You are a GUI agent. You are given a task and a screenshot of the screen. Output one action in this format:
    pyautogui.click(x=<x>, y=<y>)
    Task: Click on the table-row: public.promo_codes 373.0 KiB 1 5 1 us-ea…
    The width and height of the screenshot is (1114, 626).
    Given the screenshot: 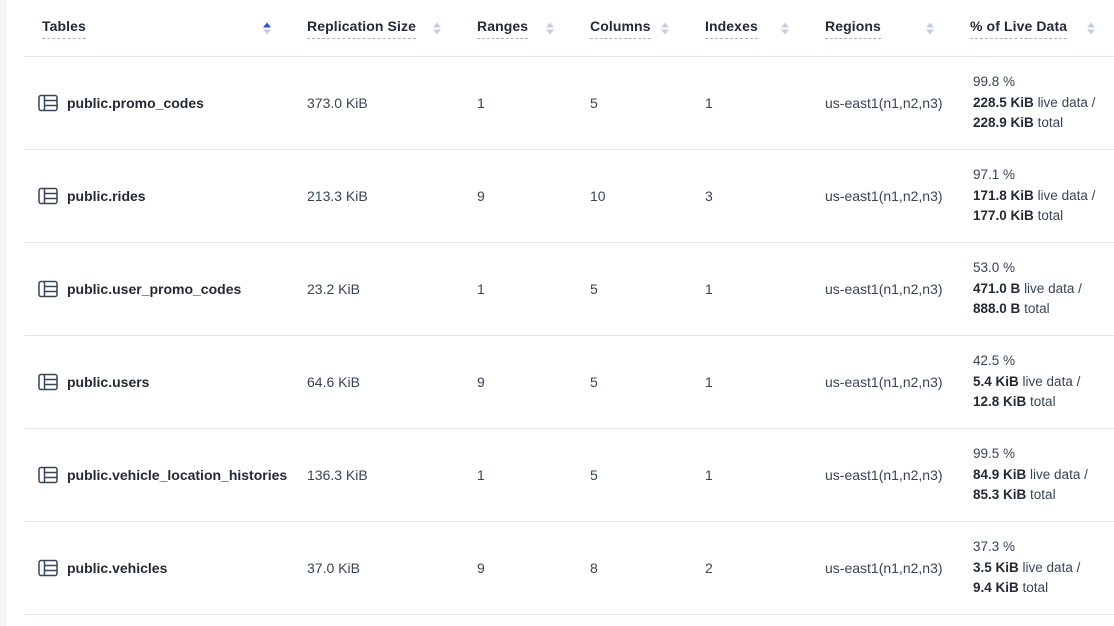 What is the action you would take?
    pyautogui.click(x=569, y=103)
    